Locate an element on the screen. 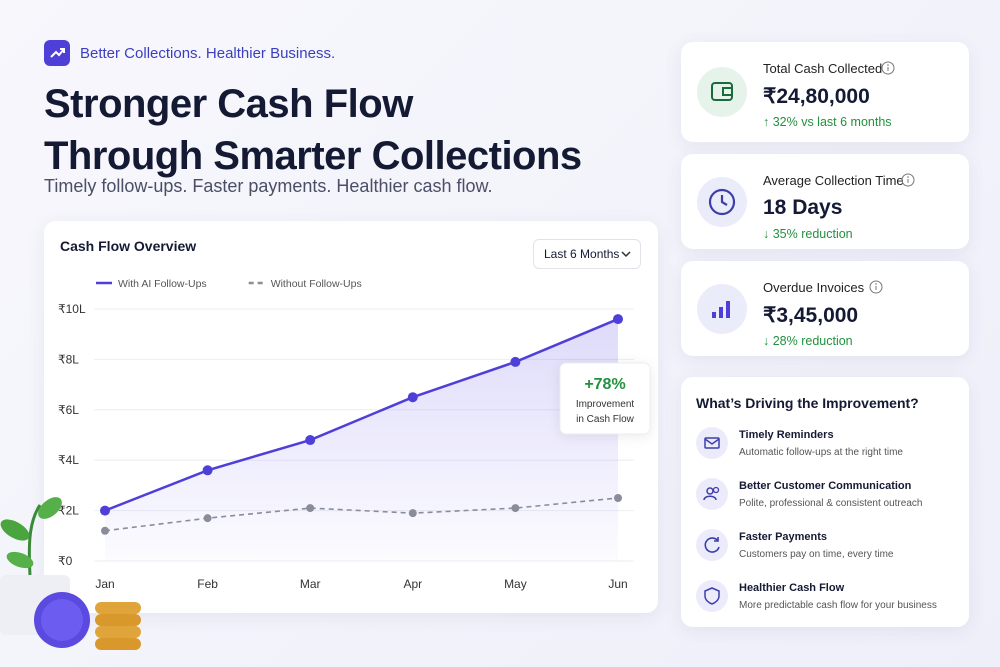 The image size is (1000, 667). x-tick-label: May is located at coordinates (515, 584).